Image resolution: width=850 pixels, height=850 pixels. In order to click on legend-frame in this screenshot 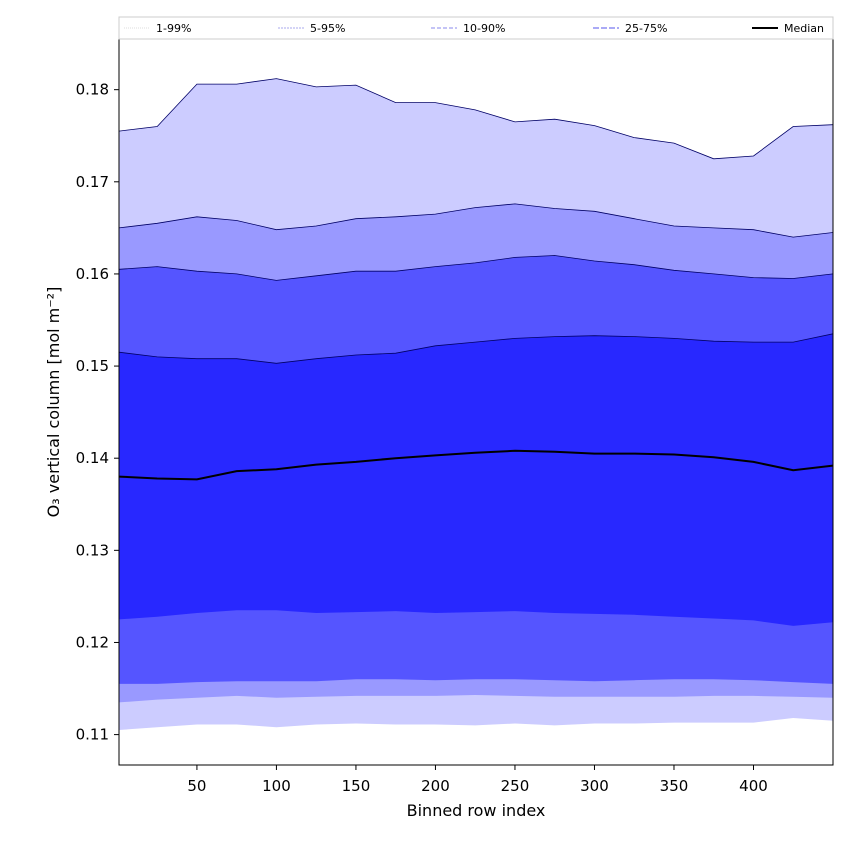, I will do `click(476, 28)`.